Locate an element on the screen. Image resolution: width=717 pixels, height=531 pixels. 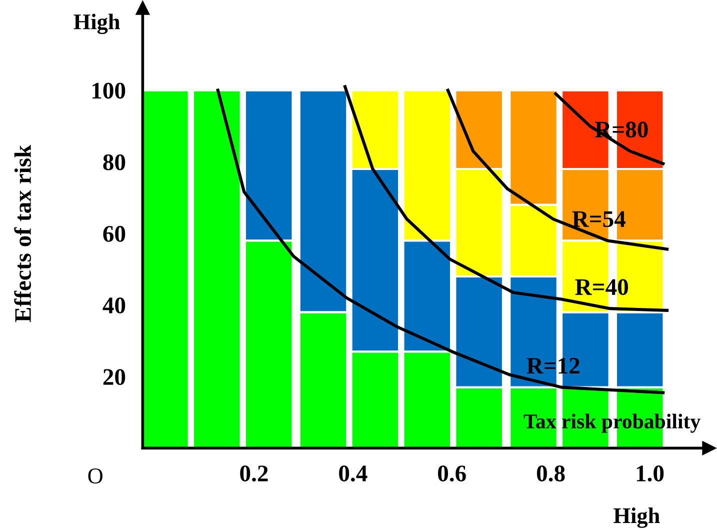
x-tick-label: 0.2 is located at coordinates (254, 474).